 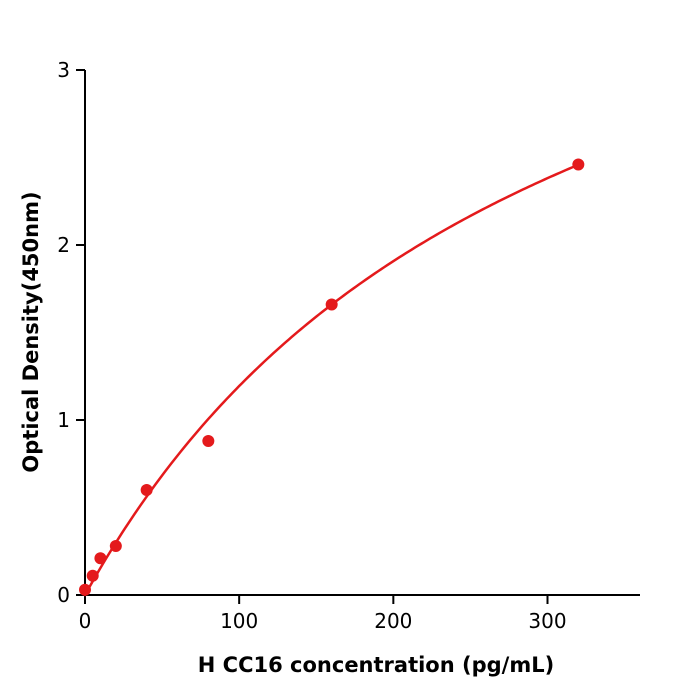 What do you see at coordinates (239, 621) in the screenshot?
I see `x-tick-label: 100` at bounding box center [239, 621].